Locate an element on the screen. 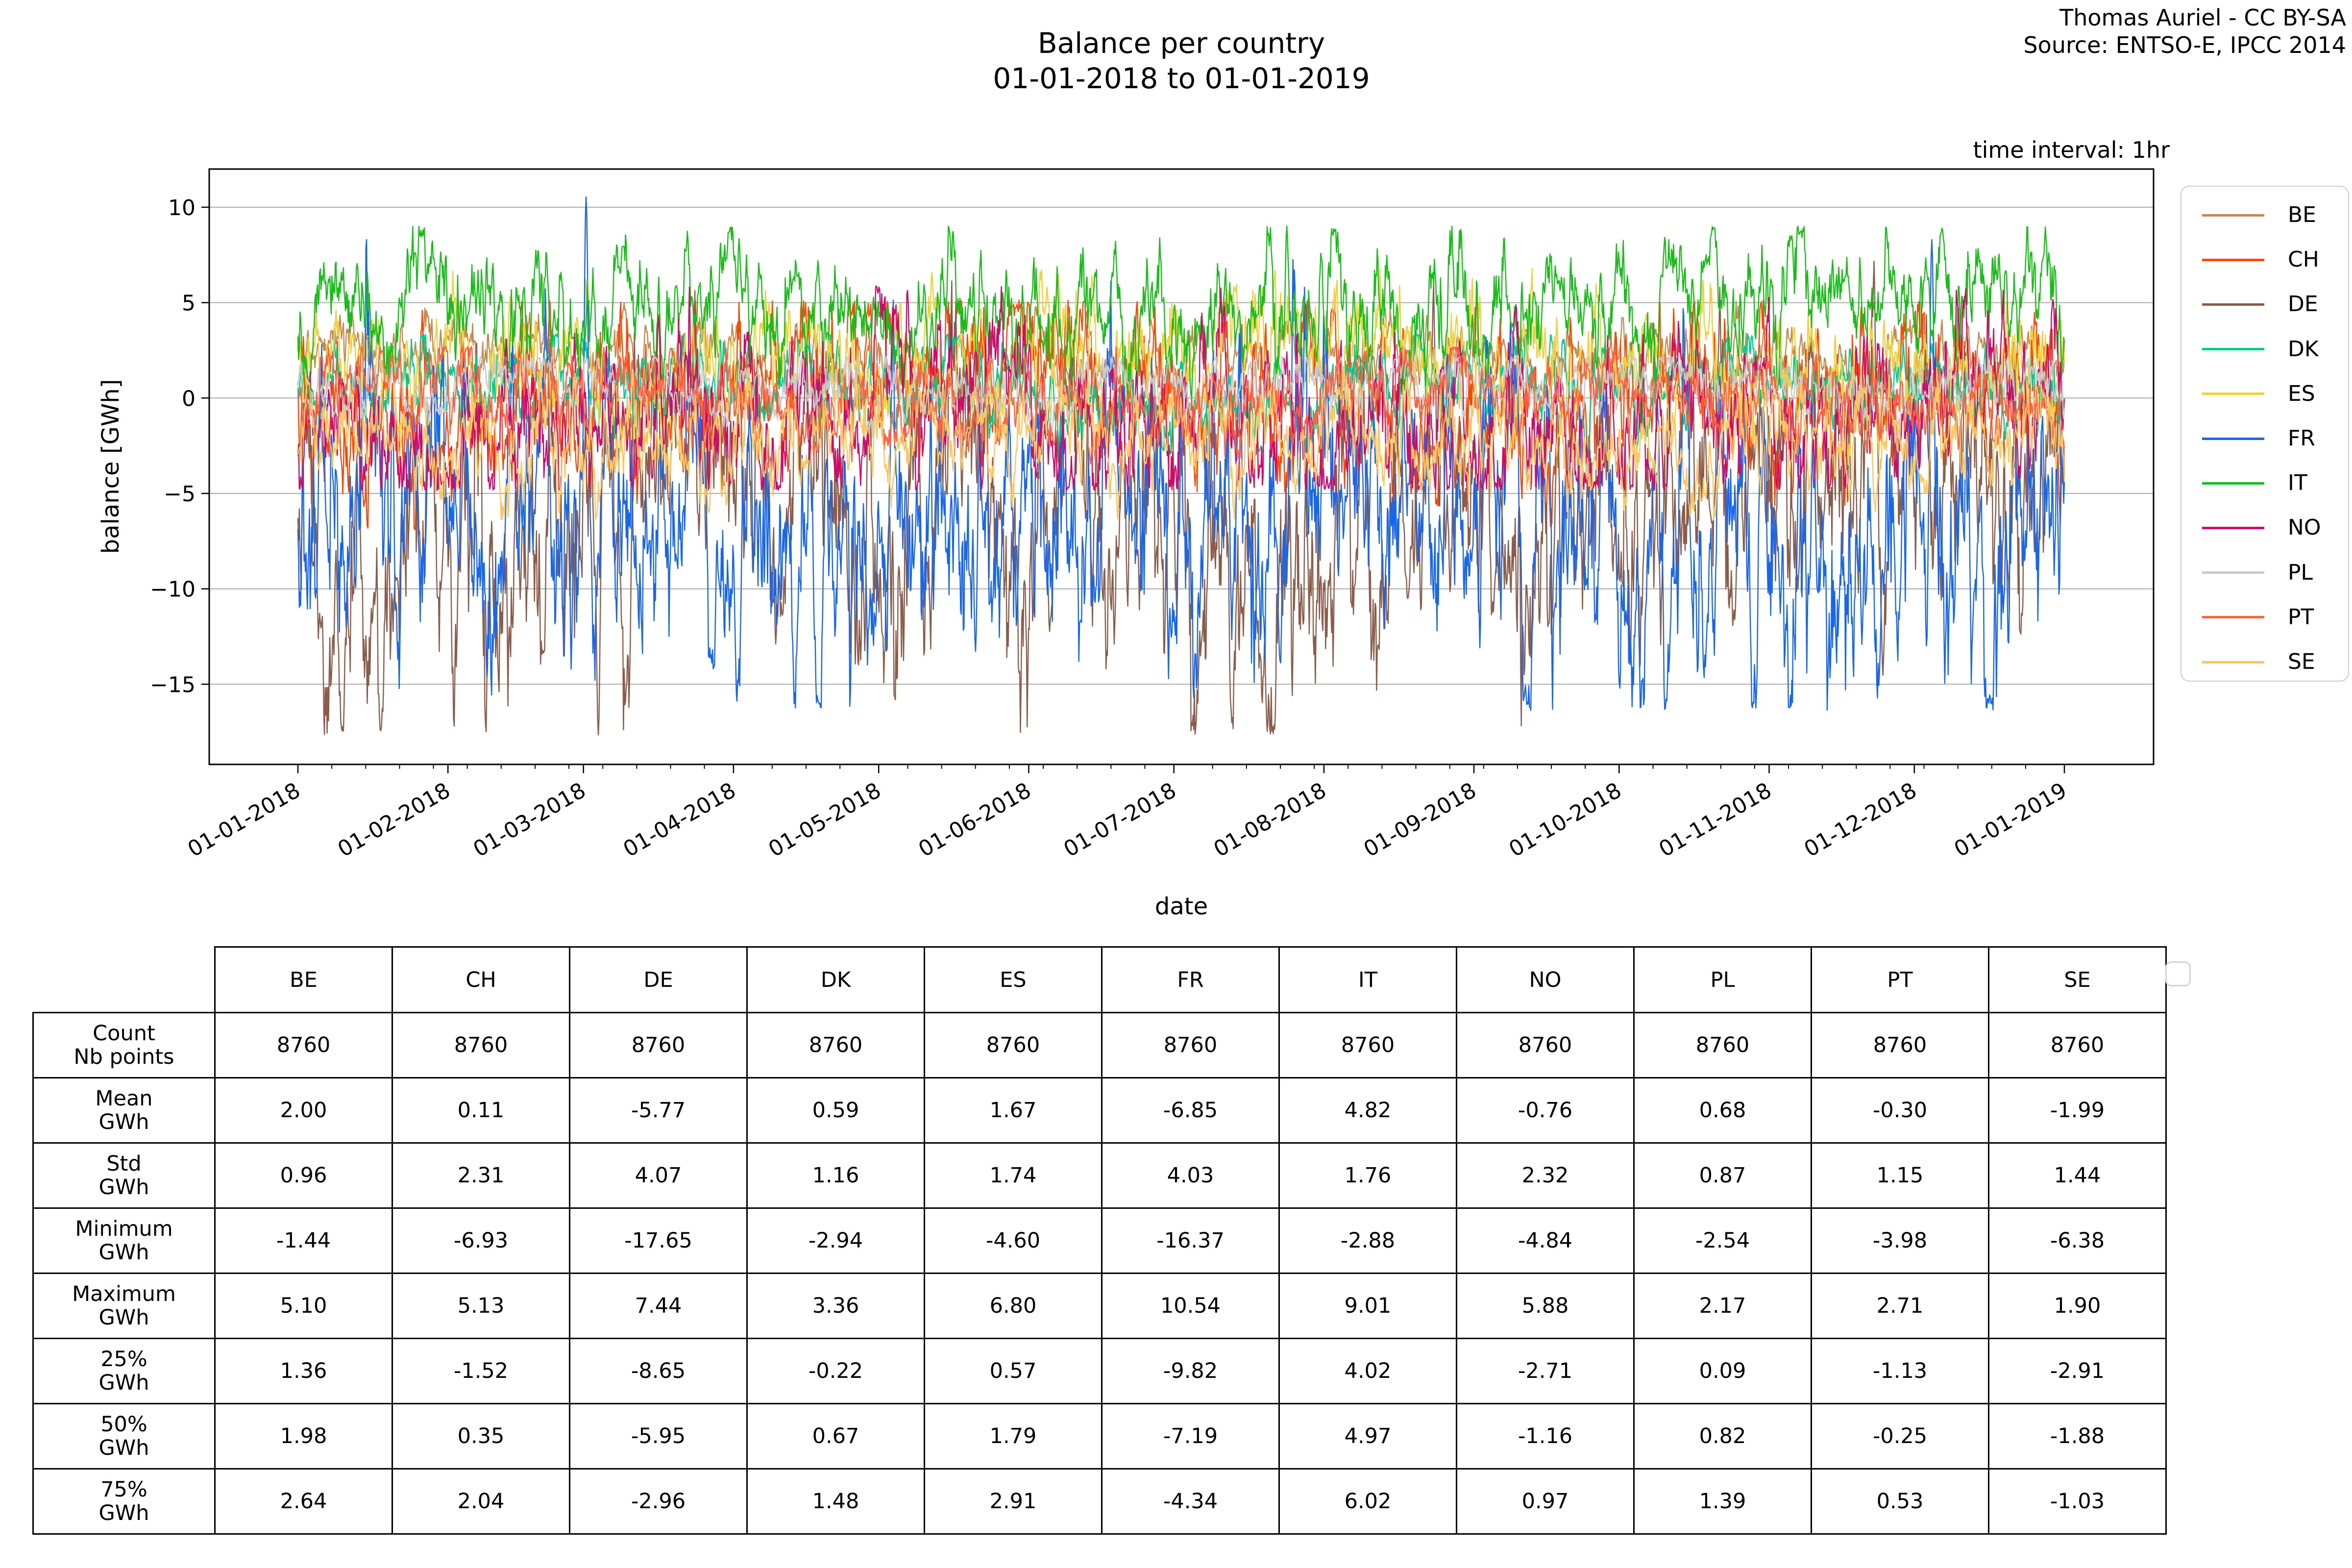  table-cell-NO-minimum: -4.84 is located at coordinates (1545, 1240).